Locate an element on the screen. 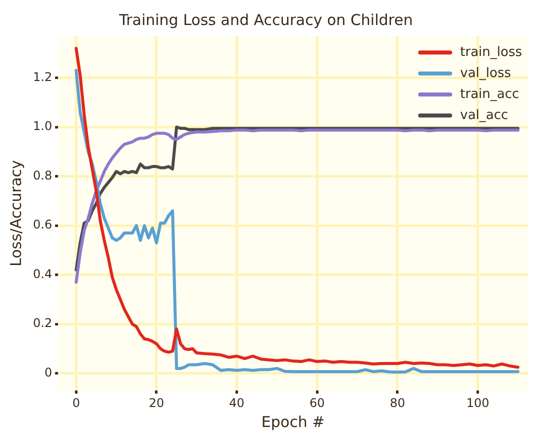 Image resolution: width=534 pixels, height=436 pixels. x-tick-label: 100 is located at coordinates (478, 403).